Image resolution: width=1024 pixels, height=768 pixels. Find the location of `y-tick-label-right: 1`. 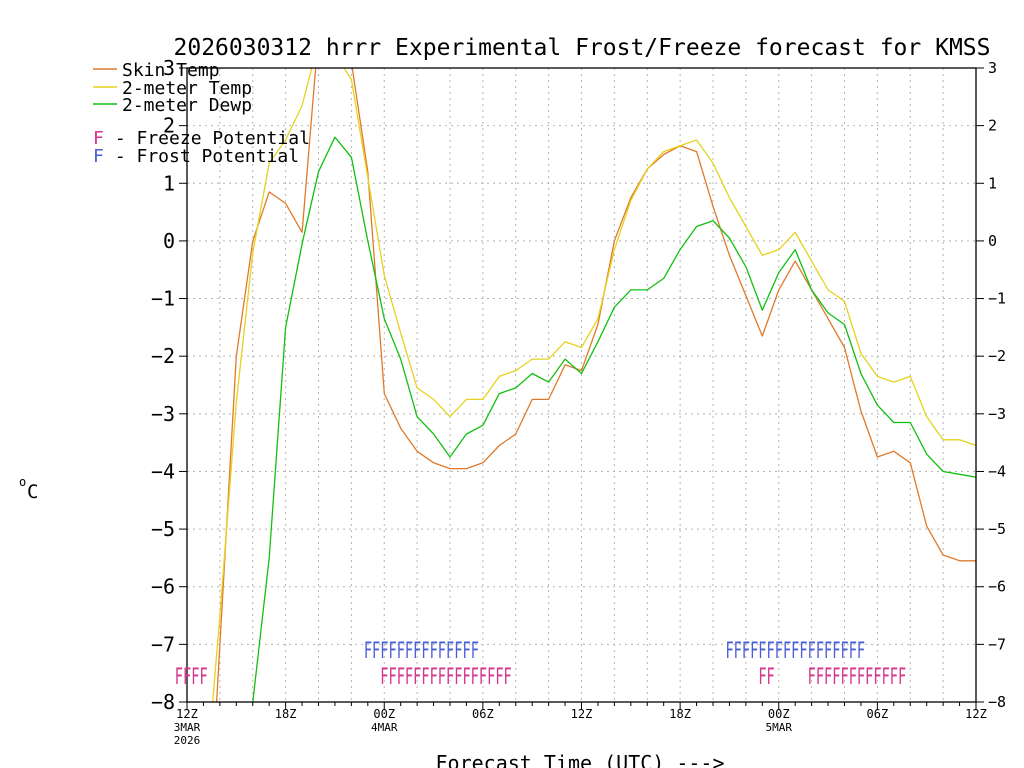

y-tick-label-right: 1 is located at coordinates (992, 183).